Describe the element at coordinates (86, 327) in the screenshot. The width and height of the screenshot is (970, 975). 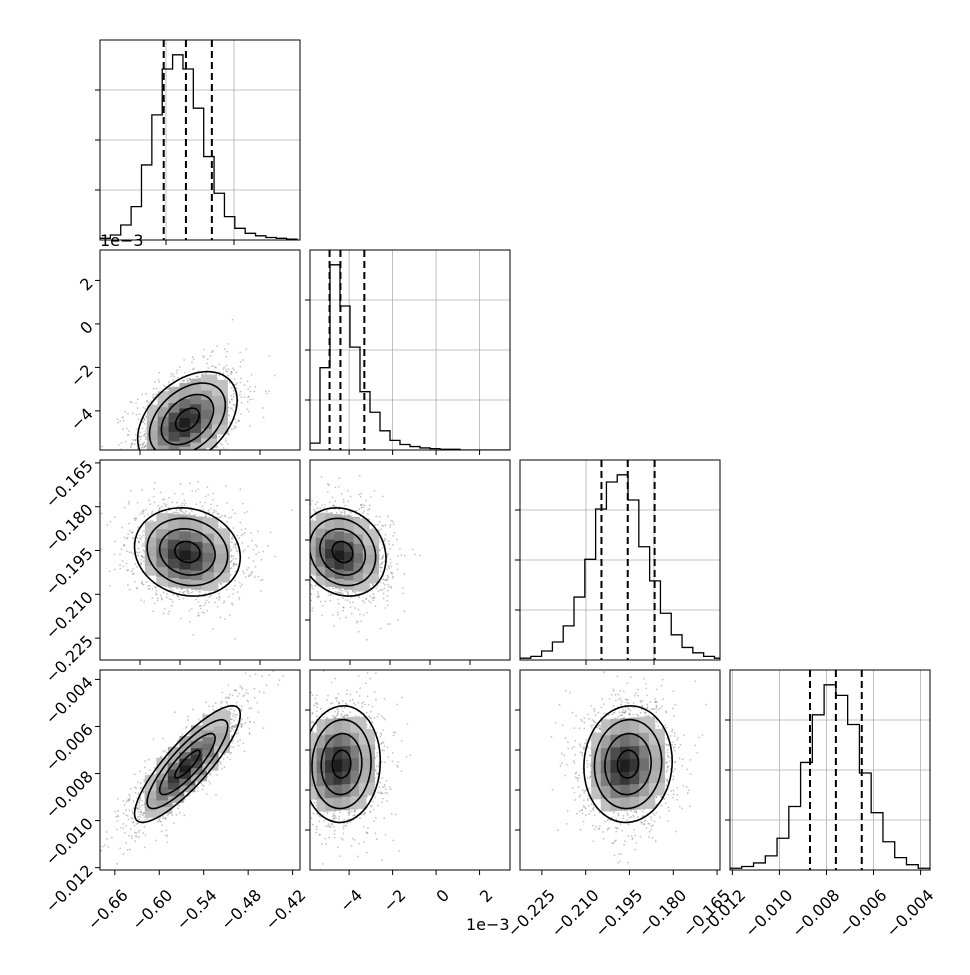
I see `y-tick-label: 0` at that location.